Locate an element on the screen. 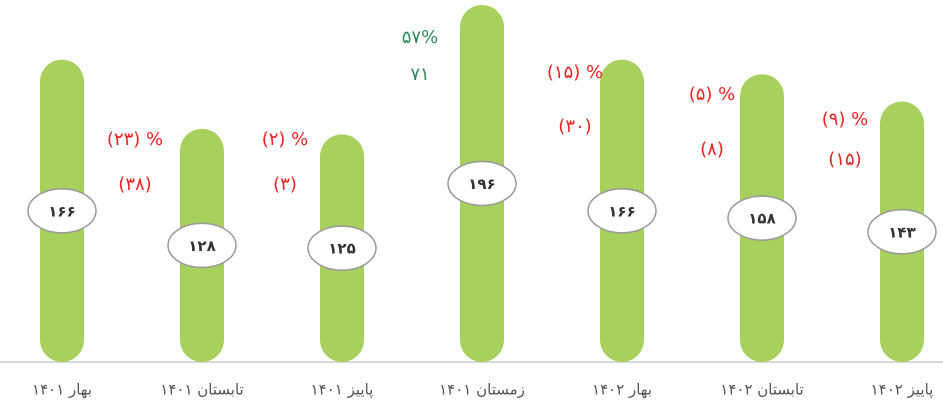  category-label: پاییز ۱۴۰۱ is located at coordinates (342, 390).